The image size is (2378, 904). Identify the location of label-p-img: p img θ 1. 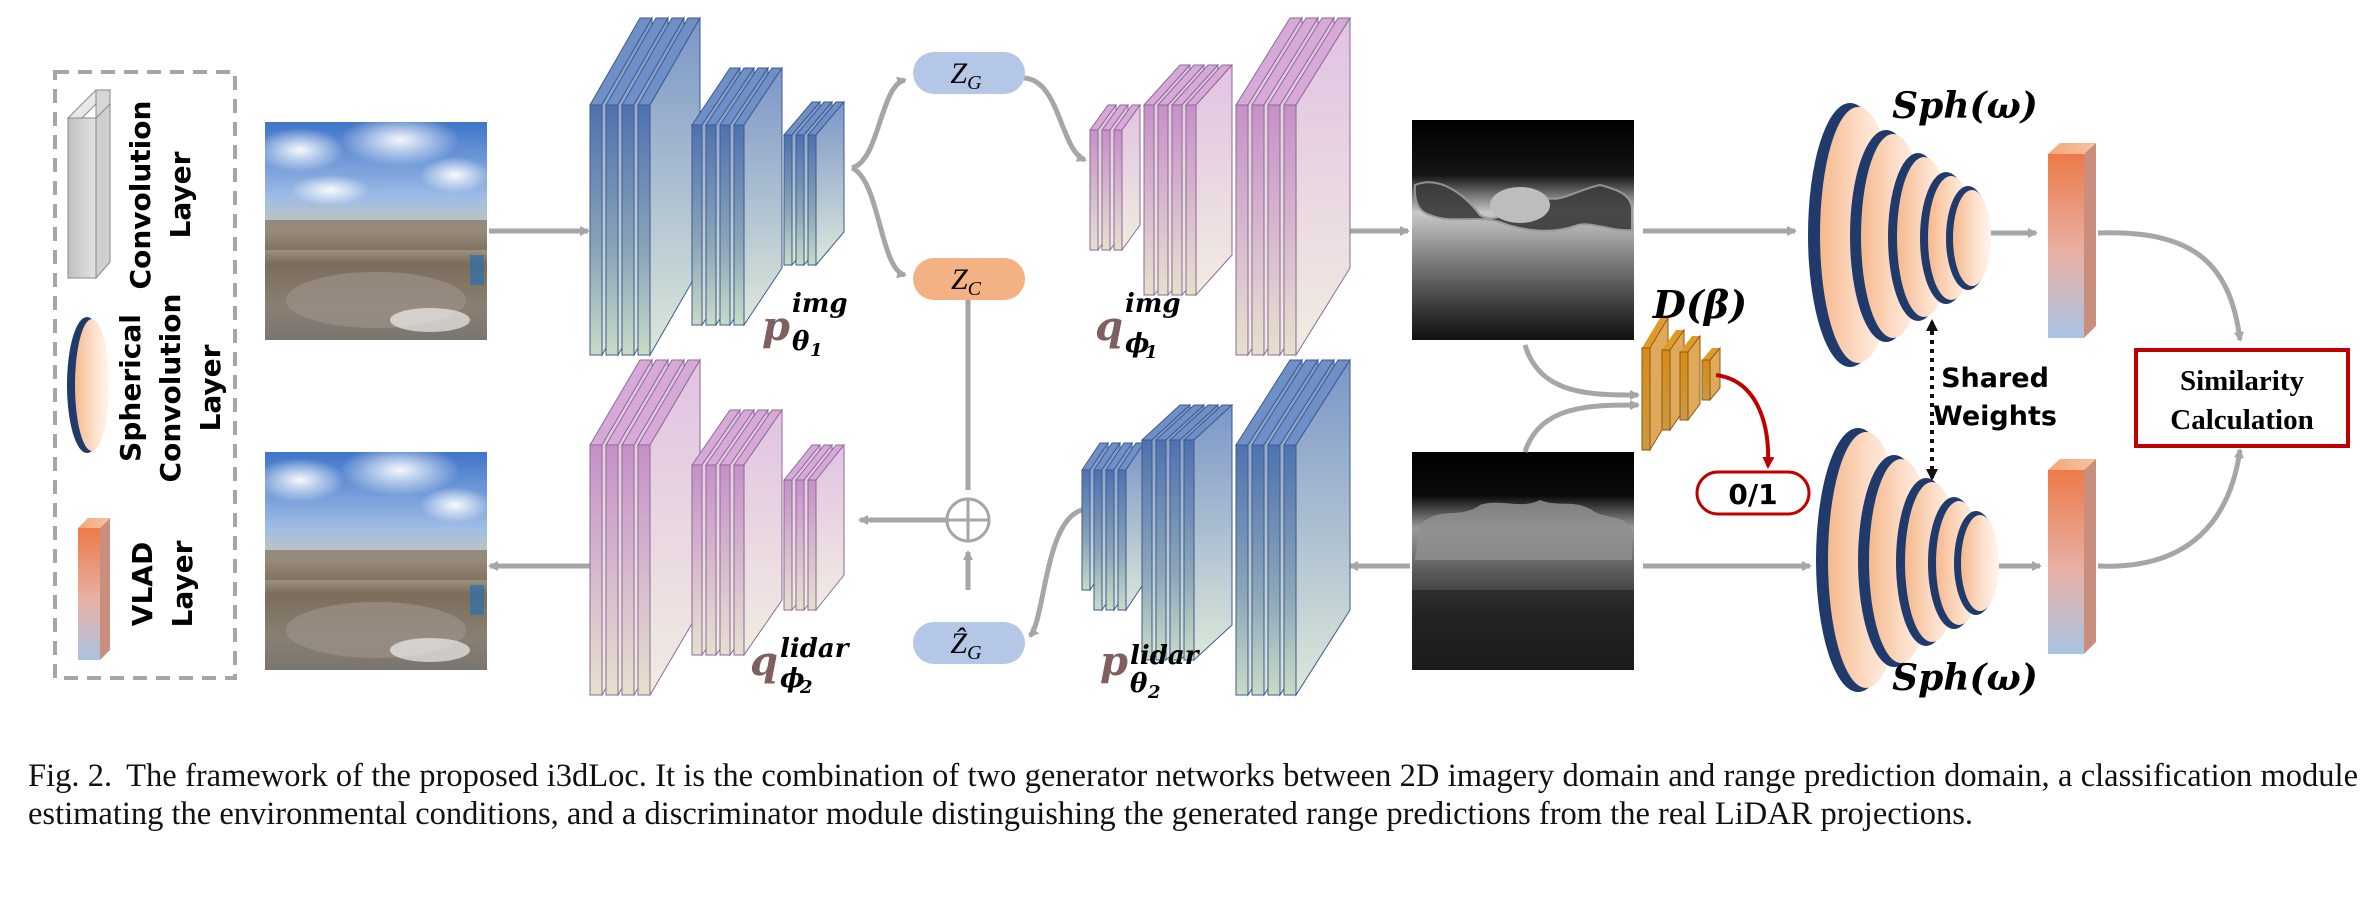
(805, 325).